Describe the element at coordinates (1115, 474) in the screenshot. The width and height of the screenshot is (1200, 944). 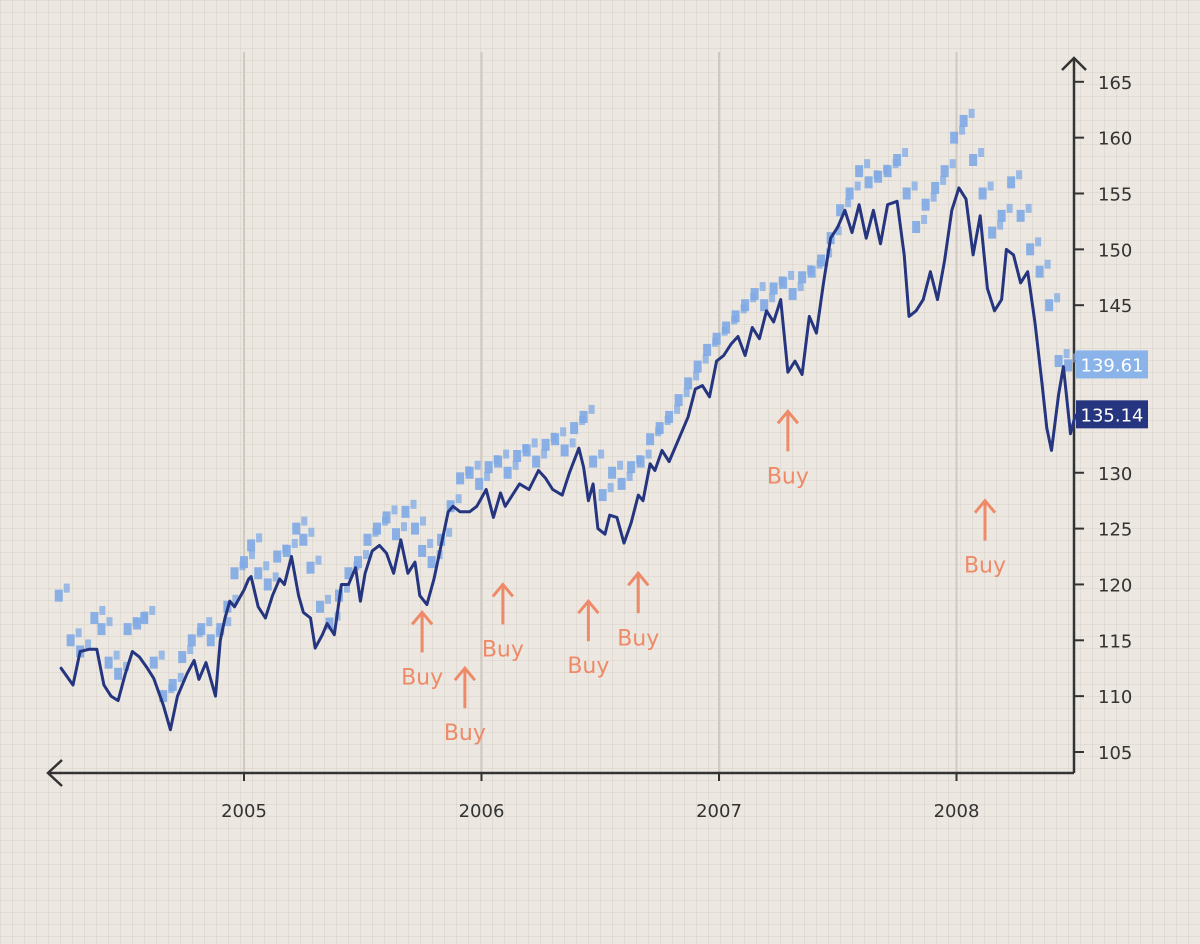
I see `y-tick-label: 130` at that location.